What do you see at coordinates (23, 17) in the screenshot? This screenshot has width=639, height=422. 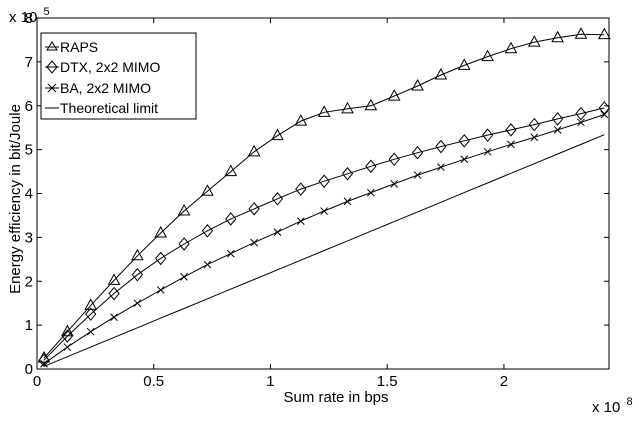 I see `y-multiplier-base: x 10` at bounding box center [23, 17].